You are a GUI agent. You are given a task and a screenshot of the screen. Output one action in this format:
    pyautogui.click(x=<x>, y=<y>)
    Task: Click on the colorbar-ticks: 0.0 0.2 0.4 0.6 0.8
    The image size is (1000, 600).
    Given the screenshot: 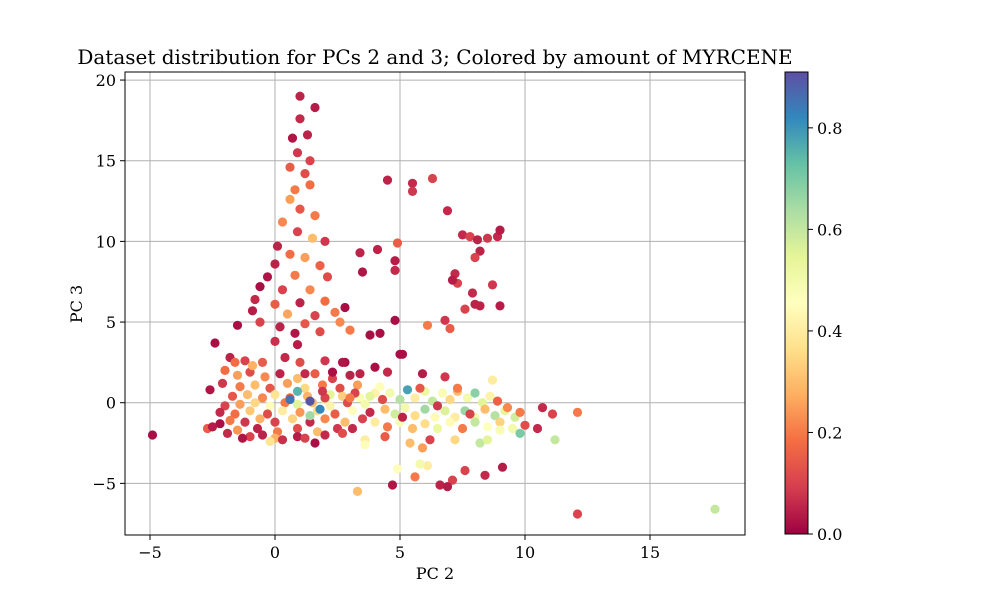 What is the action you would take?
    pyautogui.click(x=825, y=331)
    